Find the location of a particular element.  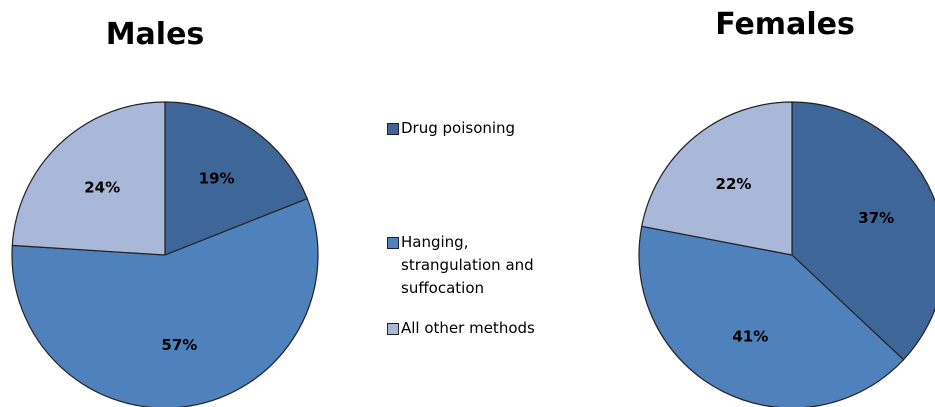

slice-label: 41% is located at coordinates (750, 336).